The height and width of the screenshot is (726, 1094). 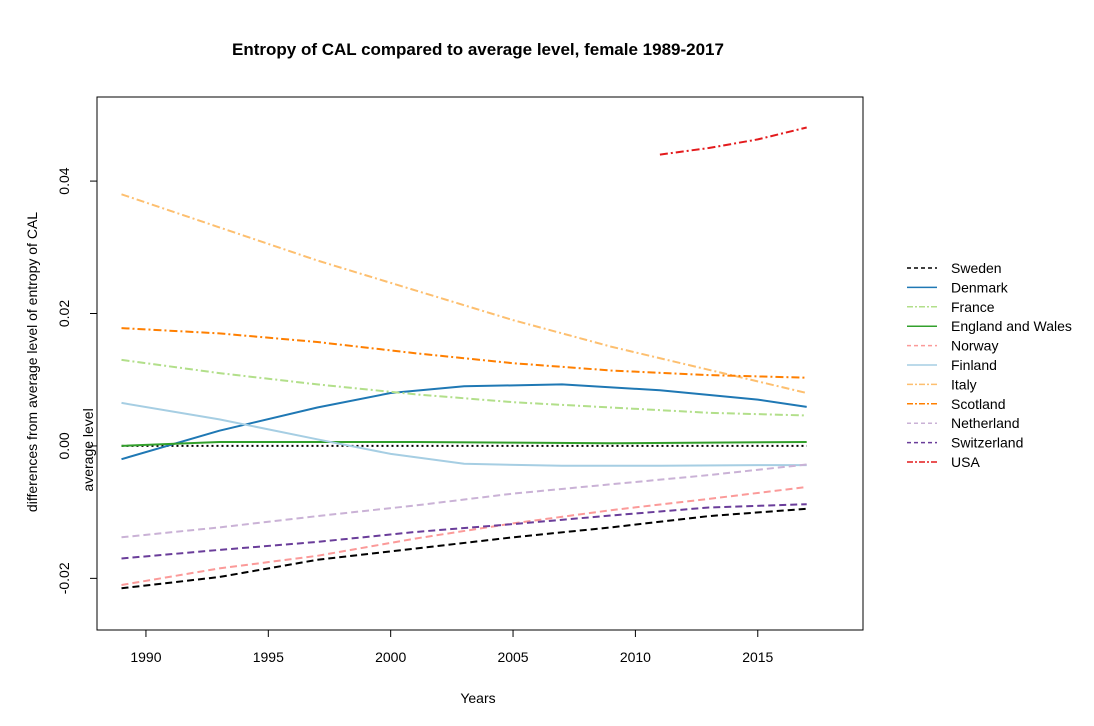 I want to click on x-tick-label: 1990, so click(x=145, y=657).